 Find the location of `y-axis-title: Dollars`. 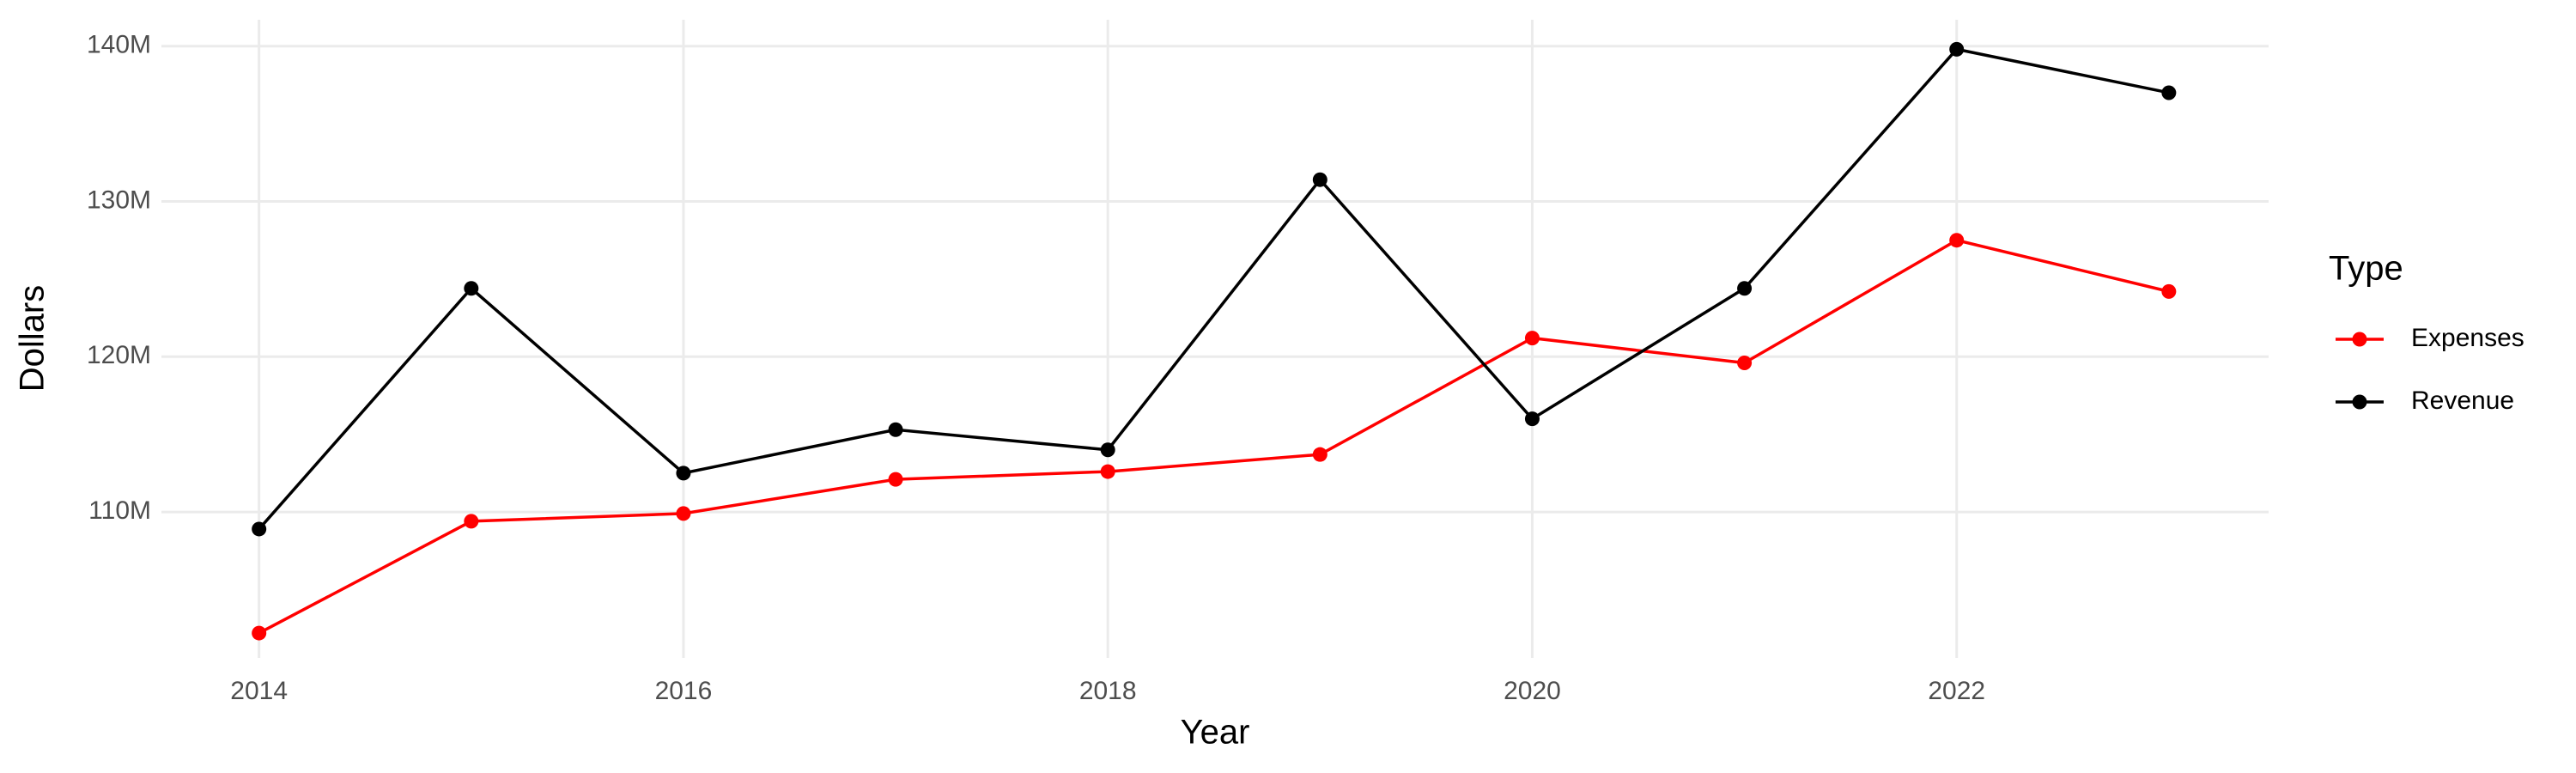

y-axis-title: Dollars is located at coordinates (33, 338).